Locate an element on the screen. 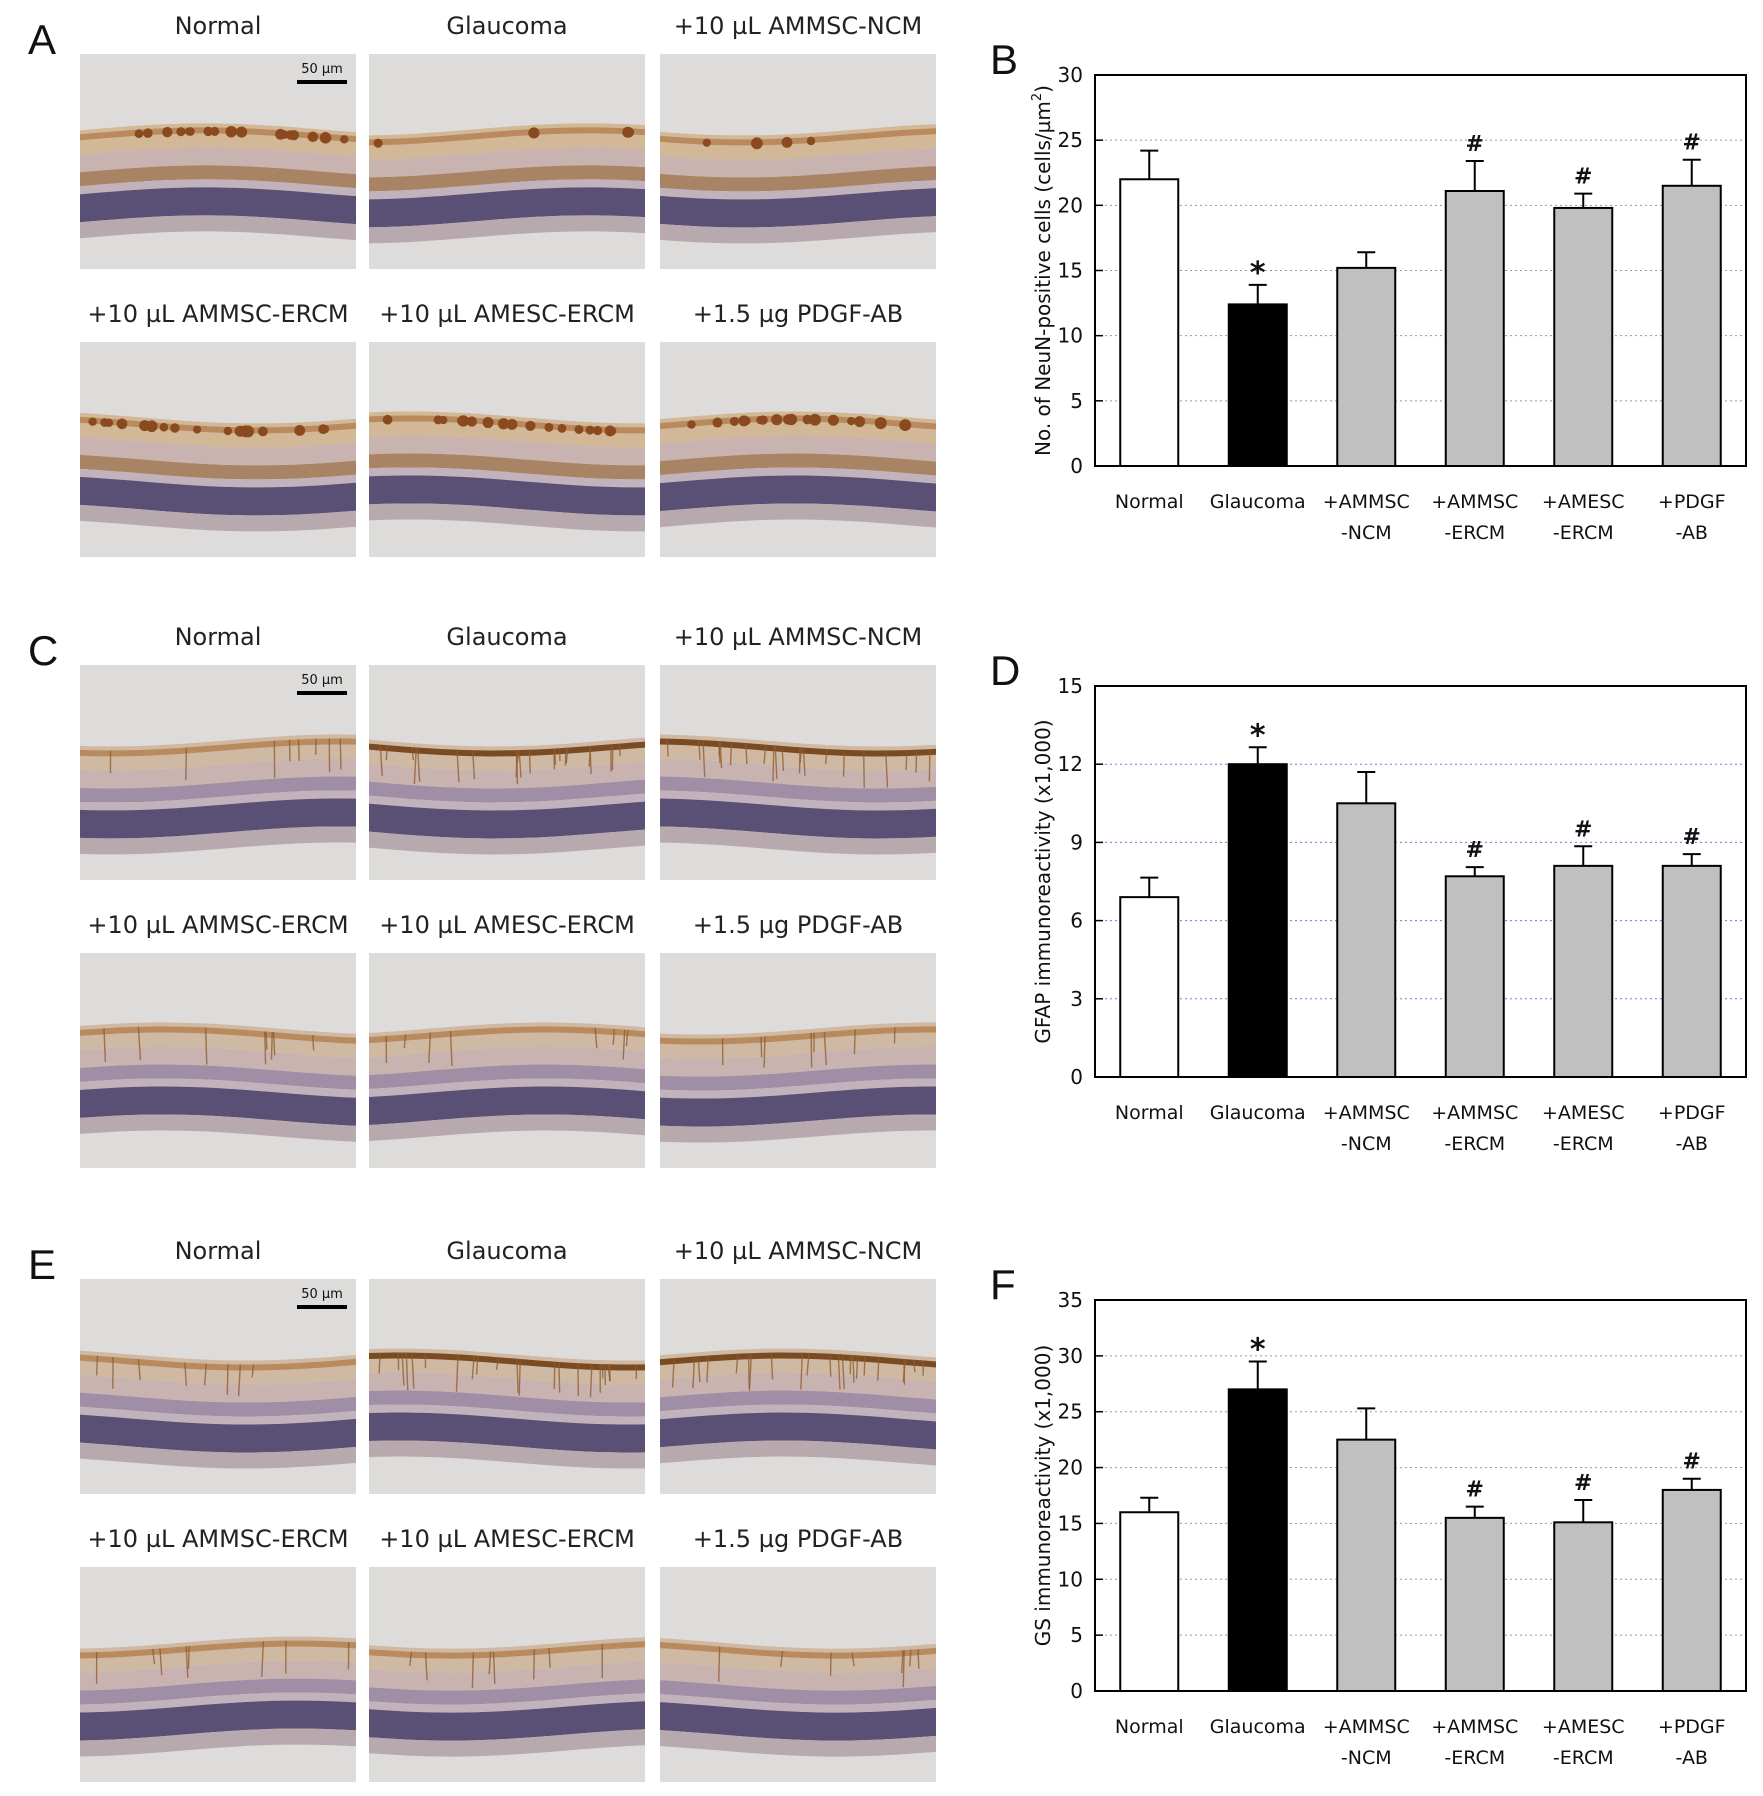 The width and height of the screenshot is (1763, 1796). panel-letter-c: C is located at coordinates (43, 650).